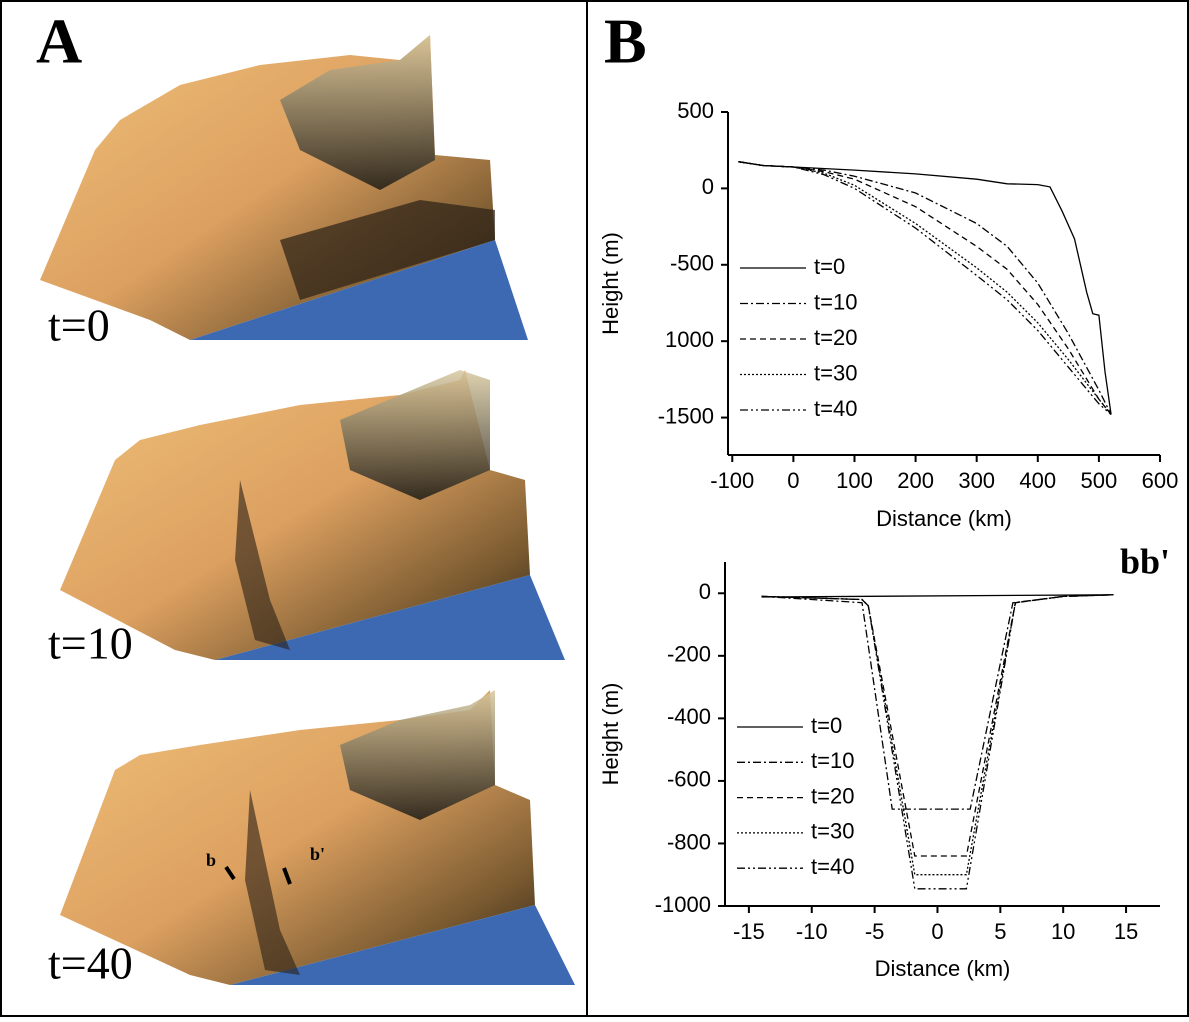  Describe the element at coordinates (59, 41) in the screenshot. I see `panel-label: A` at that location.